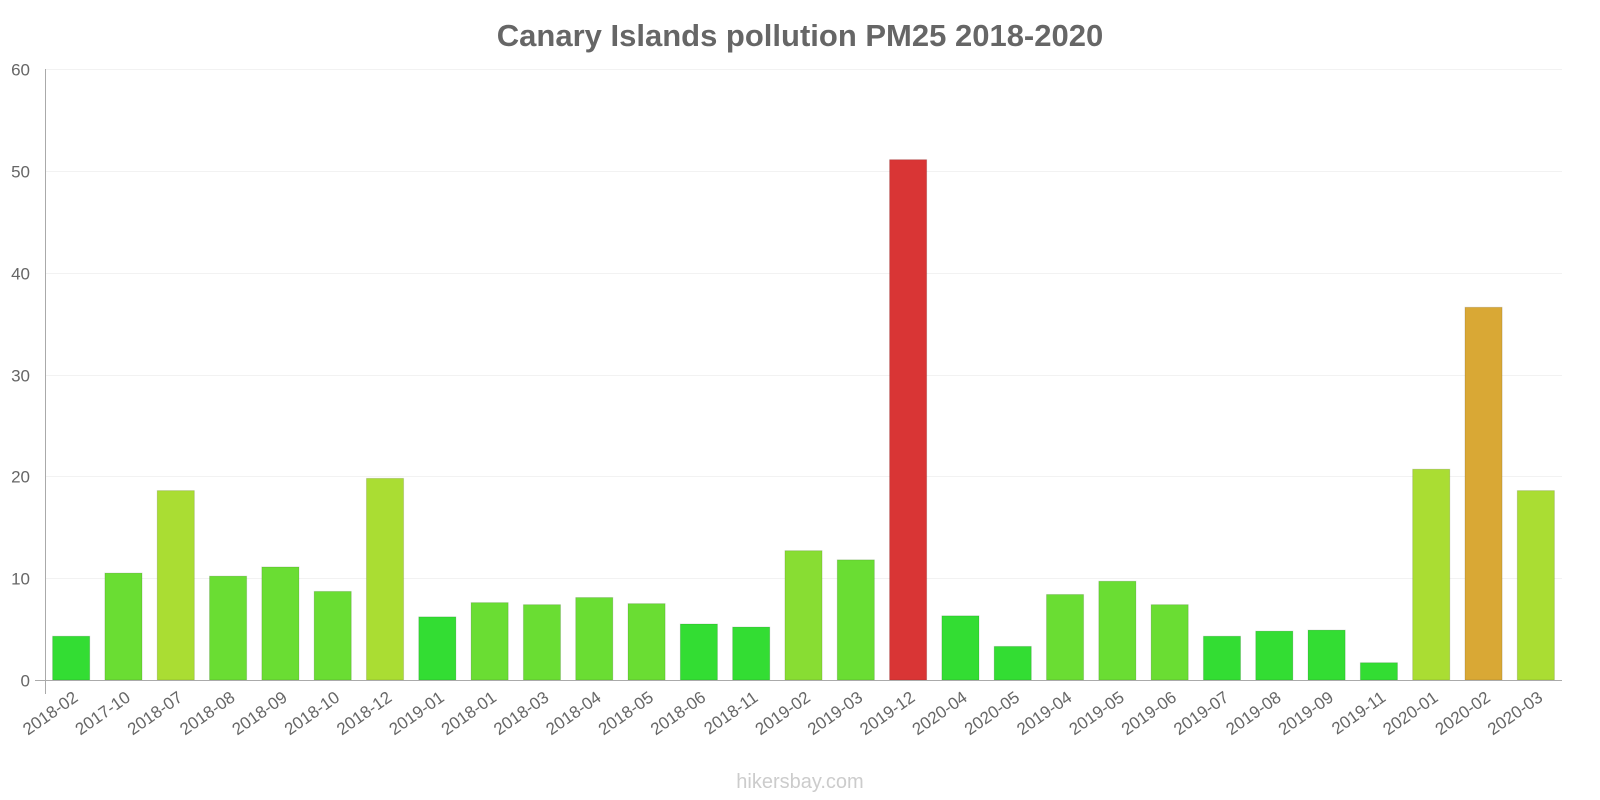  Describe the element at coordinates (1097, 713) in the screenshot. I see `x-tick-label: 2019-05` at that location.